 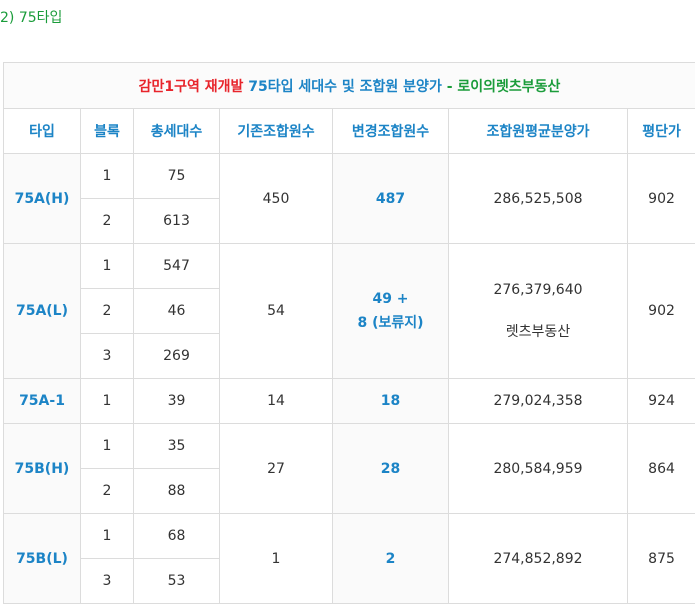 I want to click on col-header-changed-members: 변경조합원수, so click(x=391, y=131).